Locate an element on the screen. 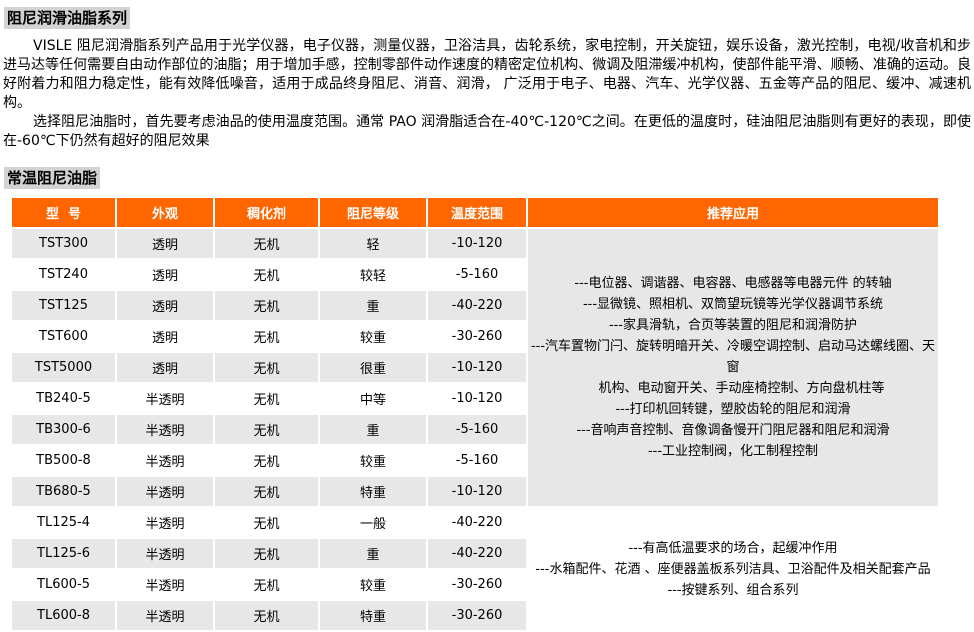  cell-model: TB300-6 is located at coordinates (63, 429).